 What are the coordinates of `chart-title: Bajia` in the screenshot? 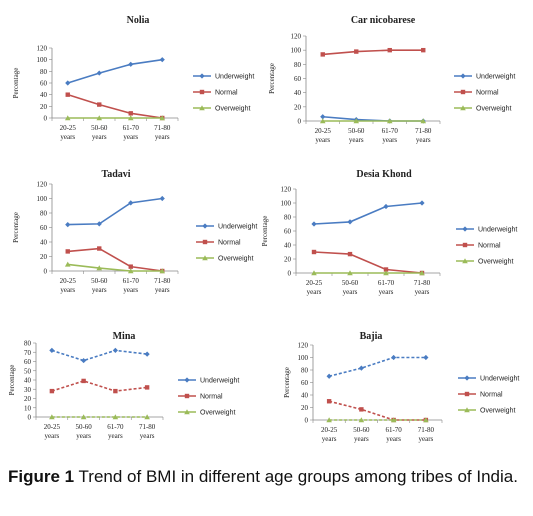 It's located at (371, 336).